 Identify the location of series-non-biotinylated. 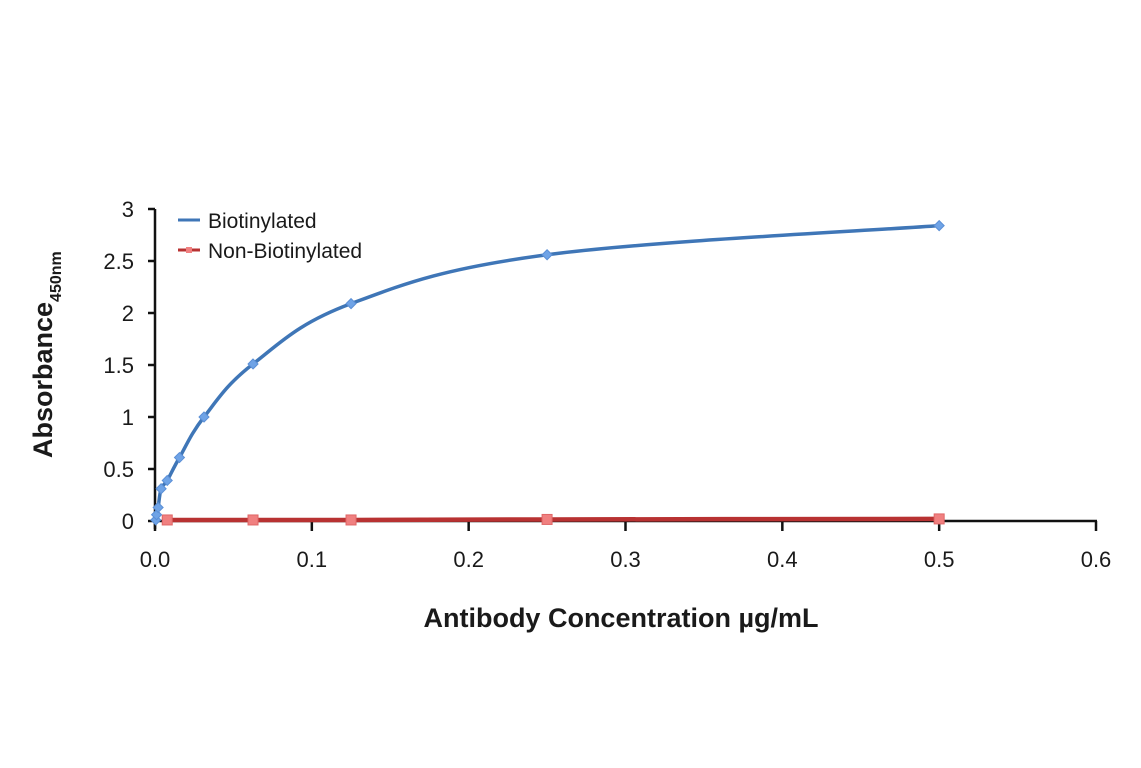
(553, 519).